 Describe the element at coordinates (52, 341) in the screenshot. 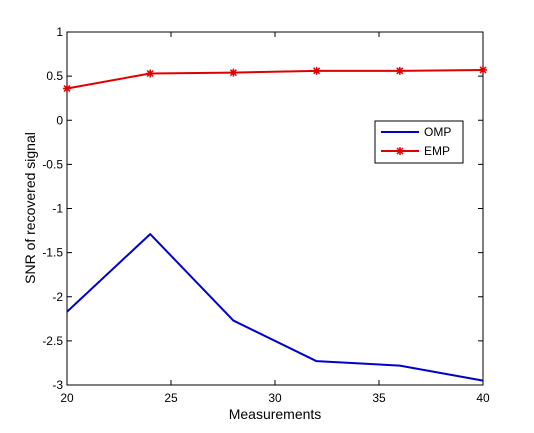

I see `y-tick-label: -2.5` at that location.